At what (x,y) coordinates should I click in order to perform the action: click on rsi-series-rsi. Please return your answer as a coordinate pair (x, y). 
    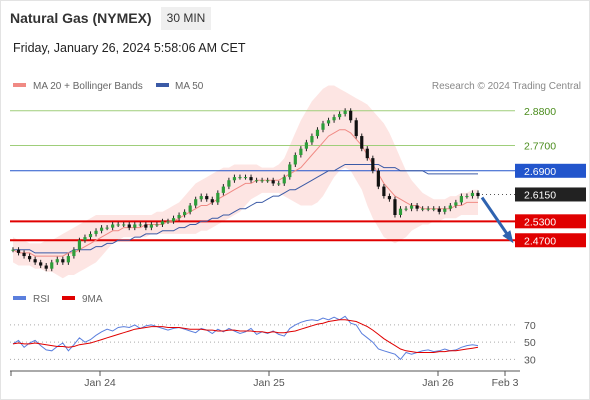
    Looking at the image, I should click on (245, 338).